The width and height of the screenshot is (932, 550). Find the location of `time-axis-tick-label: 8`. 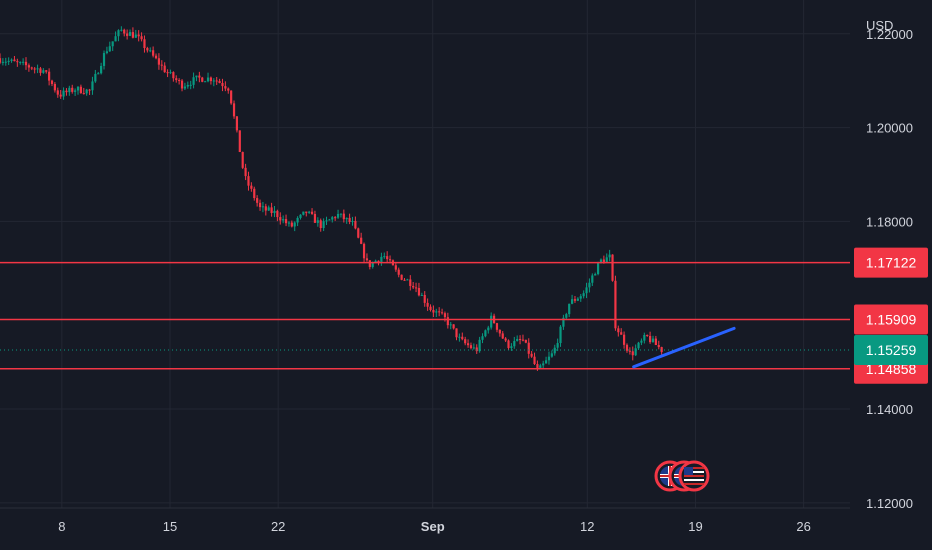

time-axis-tick-label: 8 is located at coordinates (61, 526).